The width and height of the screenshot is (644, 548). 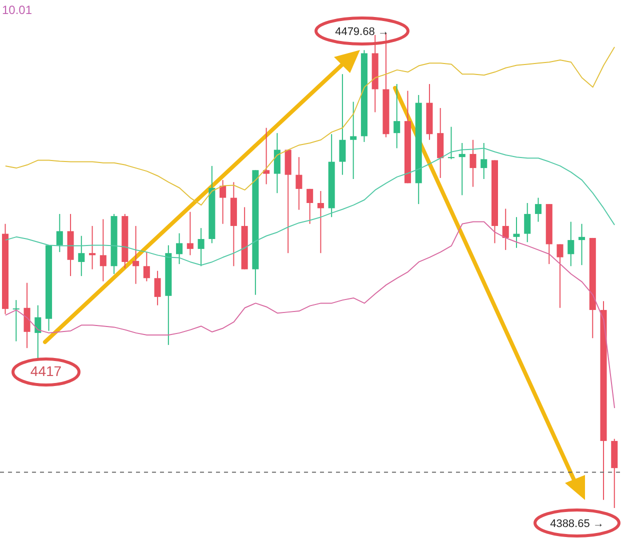 I want to click on text: 4388.65 →, so click(x=577, y=524).